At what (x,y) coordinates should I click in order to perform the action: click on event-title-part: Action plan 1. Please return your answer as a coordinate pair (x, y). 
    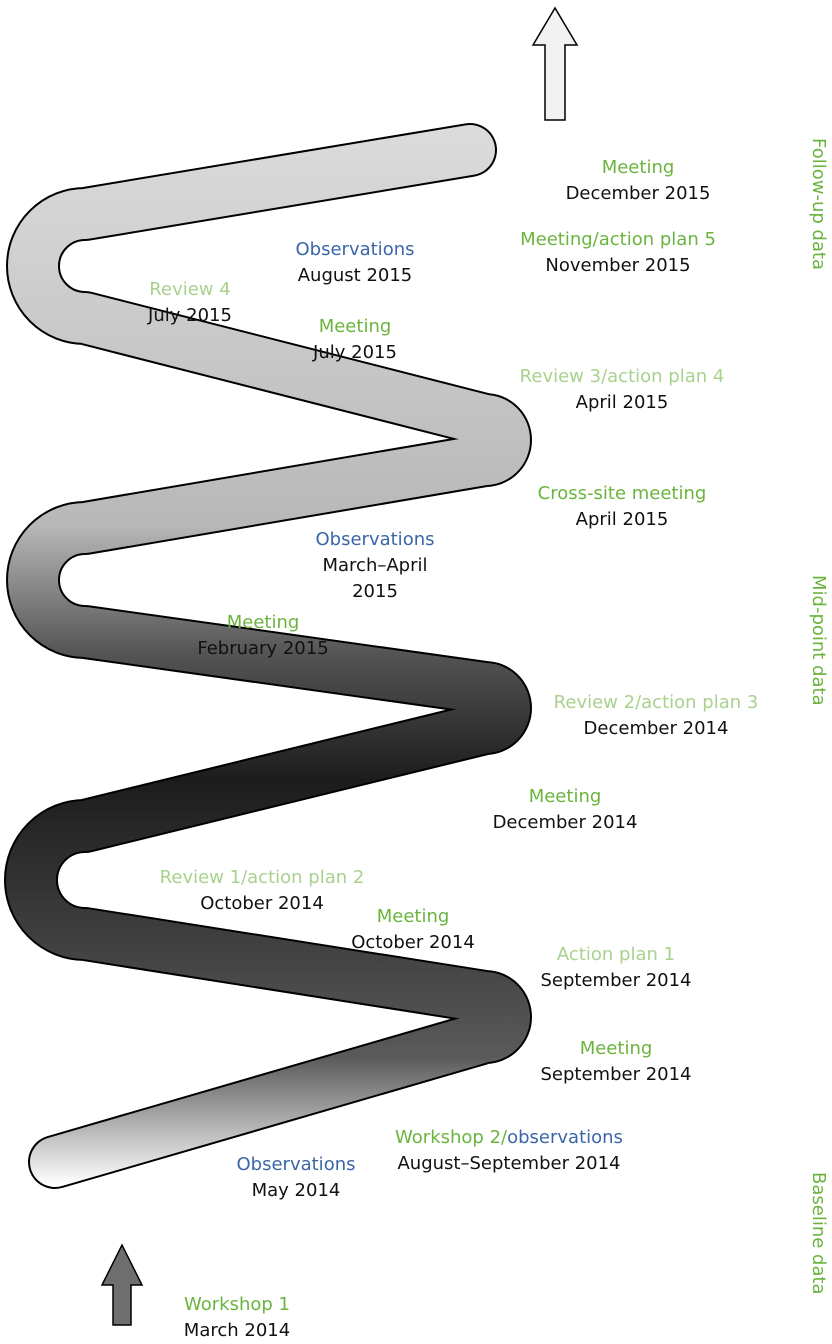
    Looking at the image, I should click on (616, 954).